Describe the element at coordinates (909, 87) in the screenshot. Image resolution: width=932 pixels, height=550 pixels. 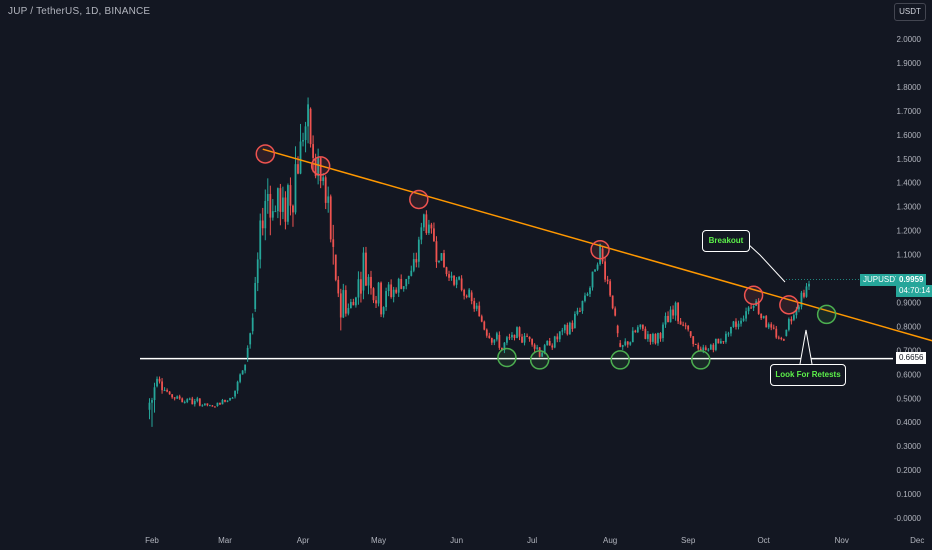
I see `y-tick-label: 1.8000` at that location.